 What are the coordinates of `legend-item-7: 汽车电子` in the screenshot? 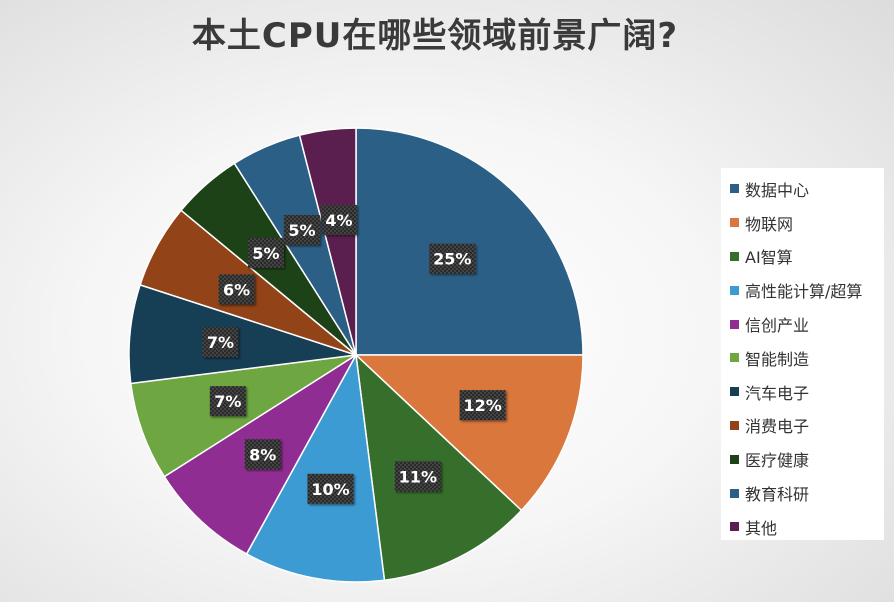 It's located at (802, 392).